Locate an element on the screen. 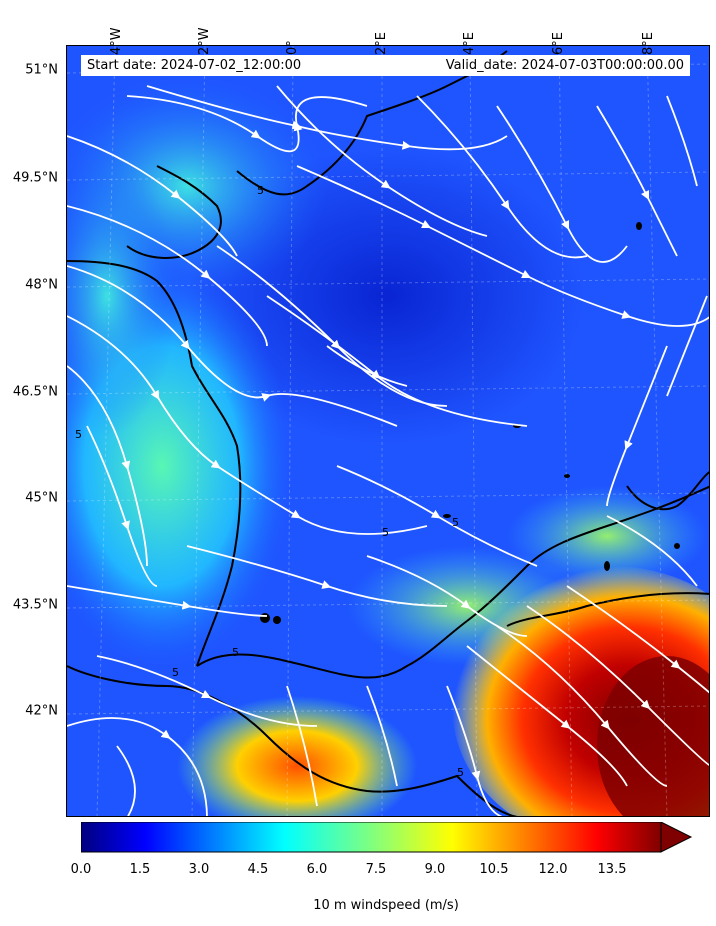 This screenshot has height=926, width=716. lon-tick-label: 6°E is located at coordinates (558, 43).